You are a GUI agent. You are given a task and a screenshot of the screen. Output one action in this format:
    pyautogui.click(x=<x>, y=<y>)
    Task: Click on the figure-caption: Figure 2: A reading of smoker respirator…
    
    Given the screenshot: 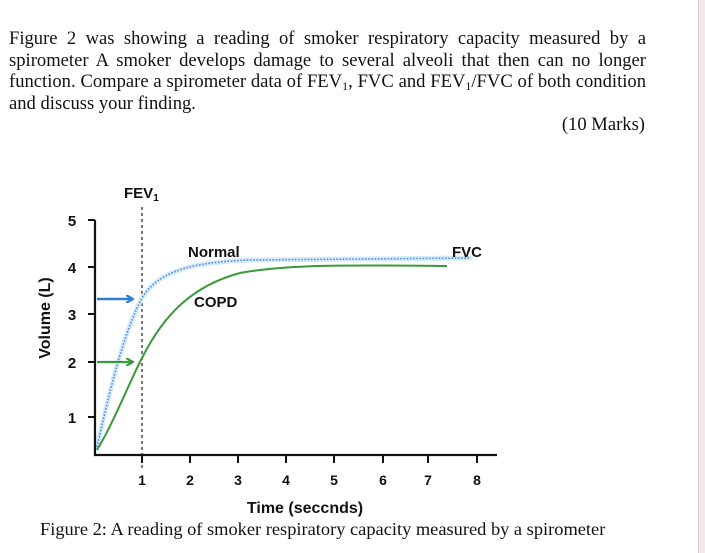 What is the action you would take?
    pyautogui.click(x=323, y=529)
    